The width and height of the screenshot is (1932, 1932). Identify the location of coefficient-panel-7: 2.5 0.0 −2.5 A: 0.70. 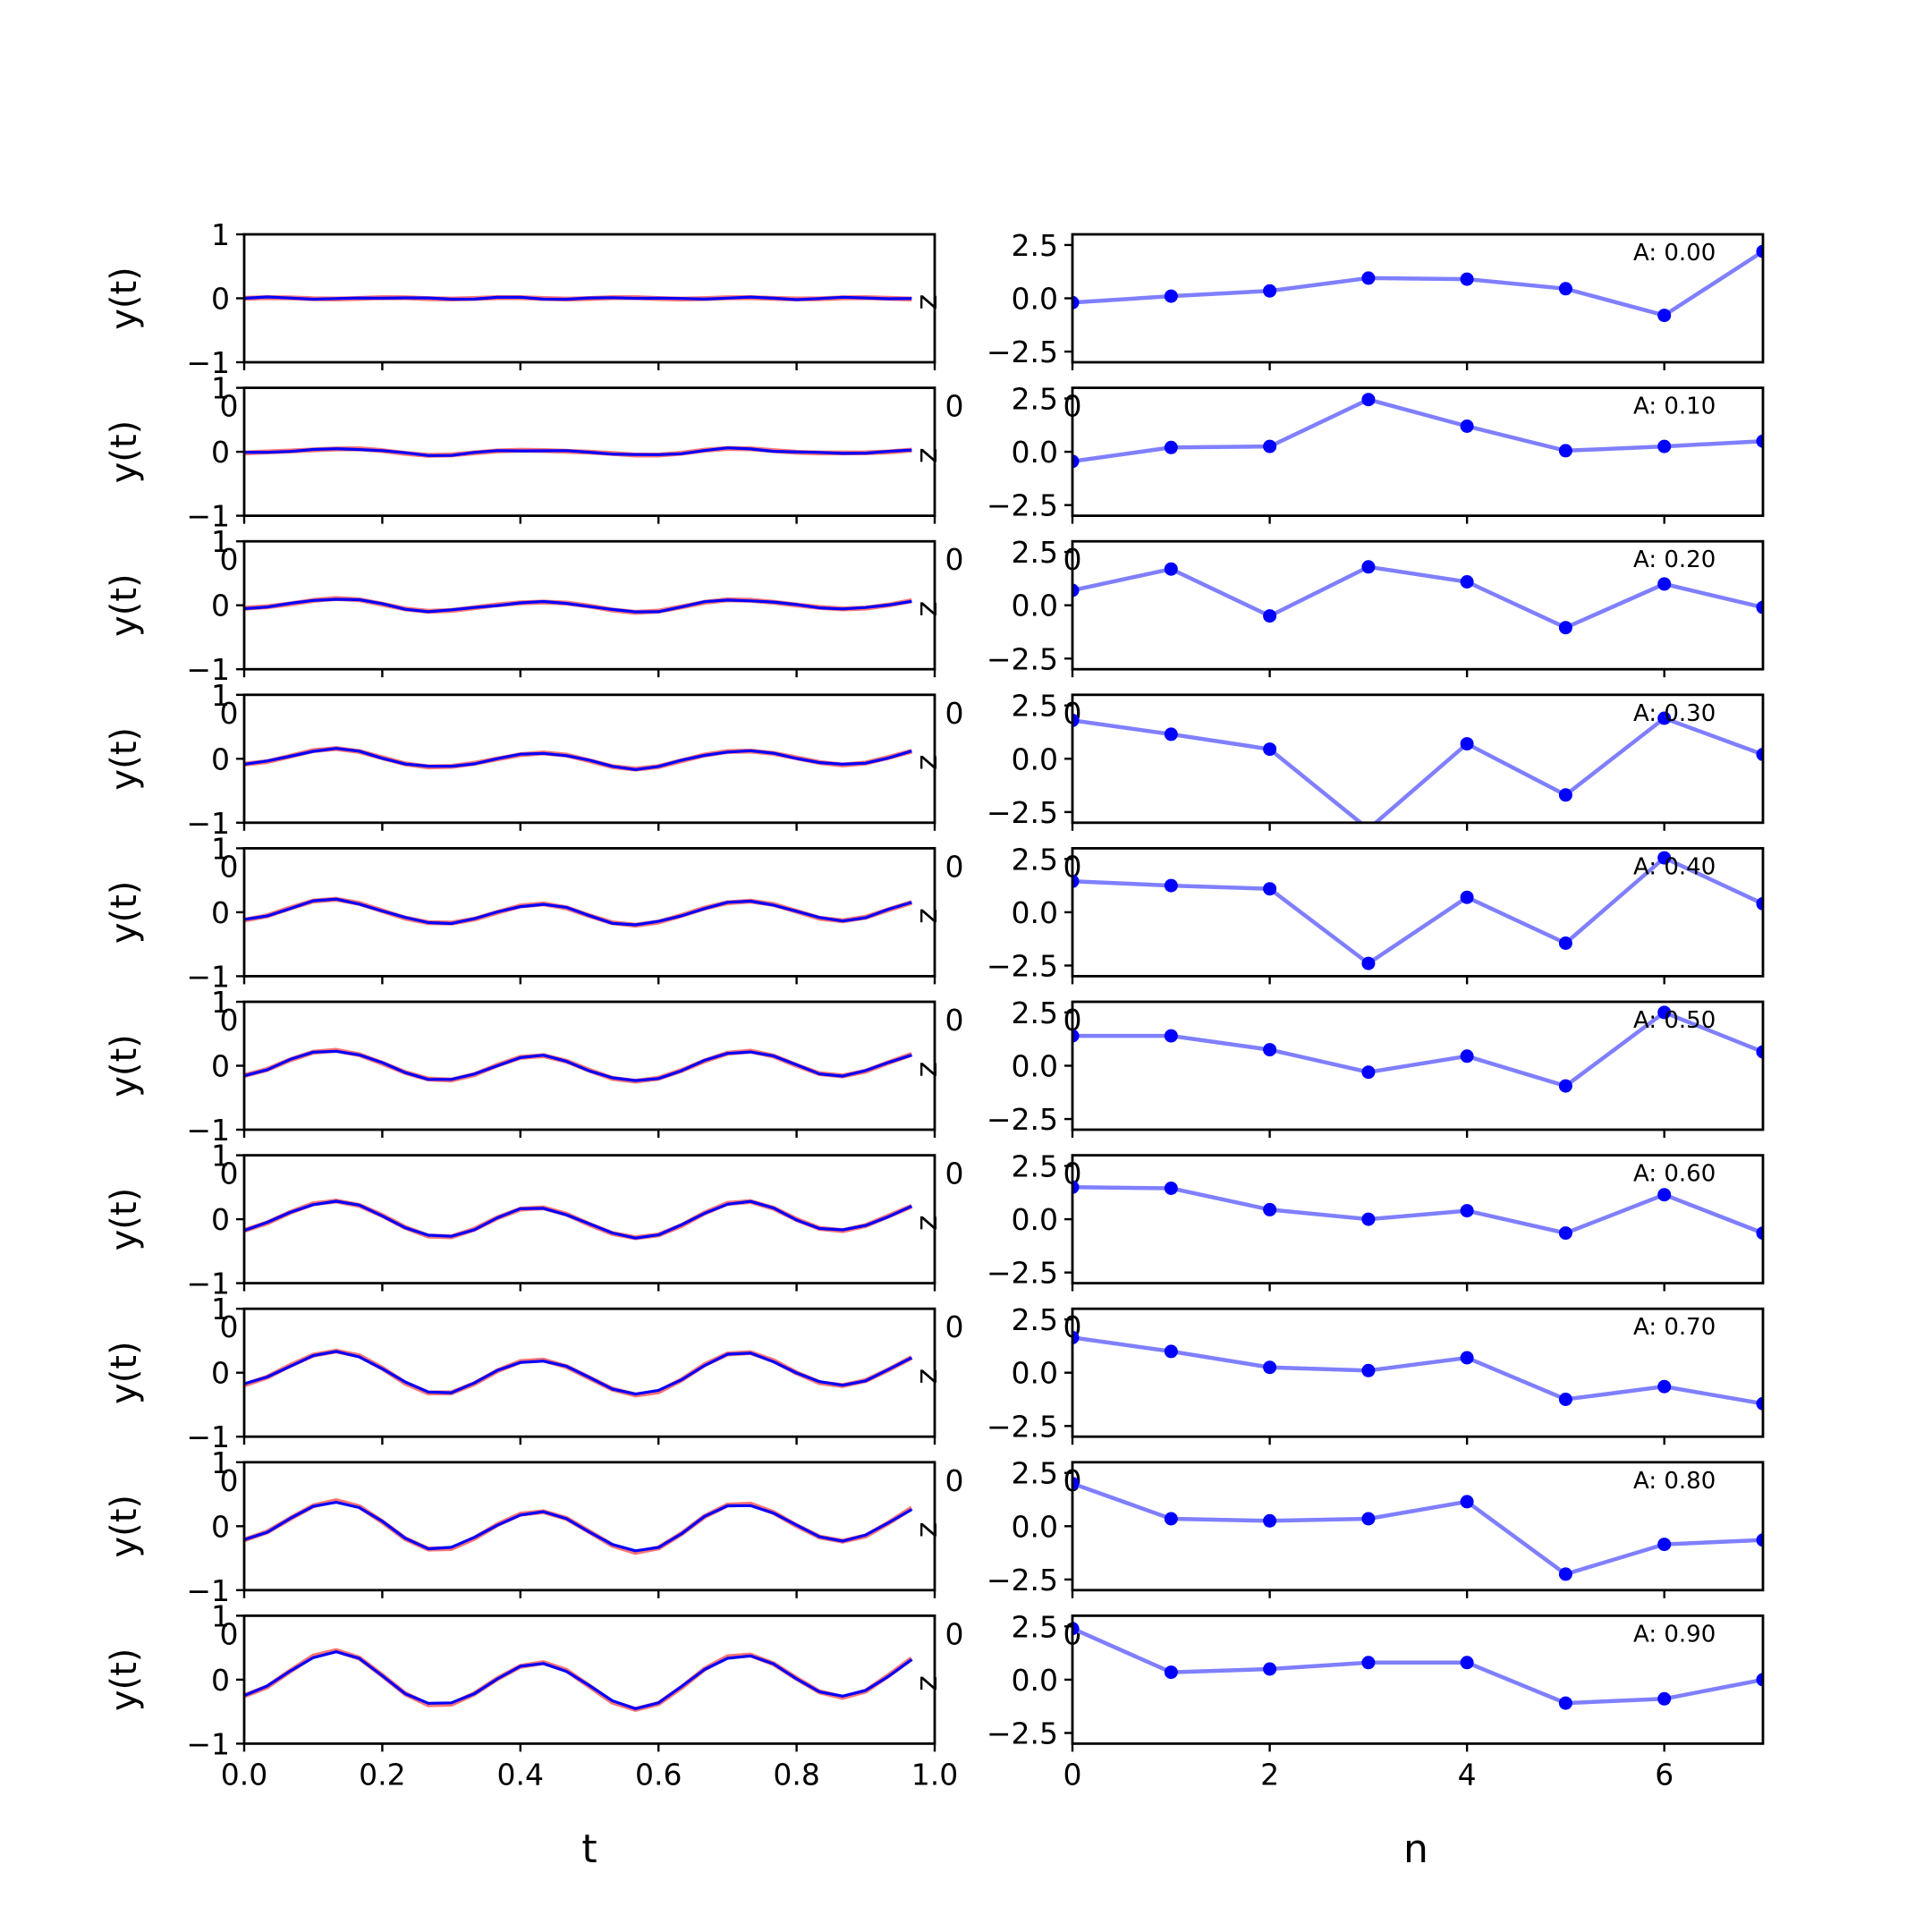
(1376, 1373).